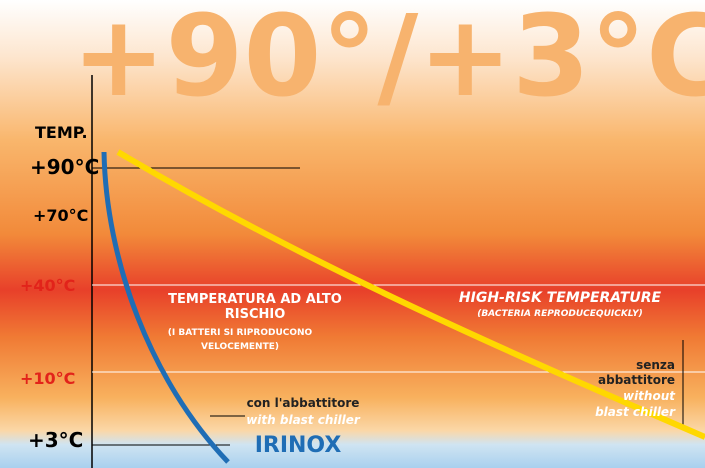  Describe the element at coordinates (64, 167) in the screenshot. I see `temp-label: +90°C` at that location.